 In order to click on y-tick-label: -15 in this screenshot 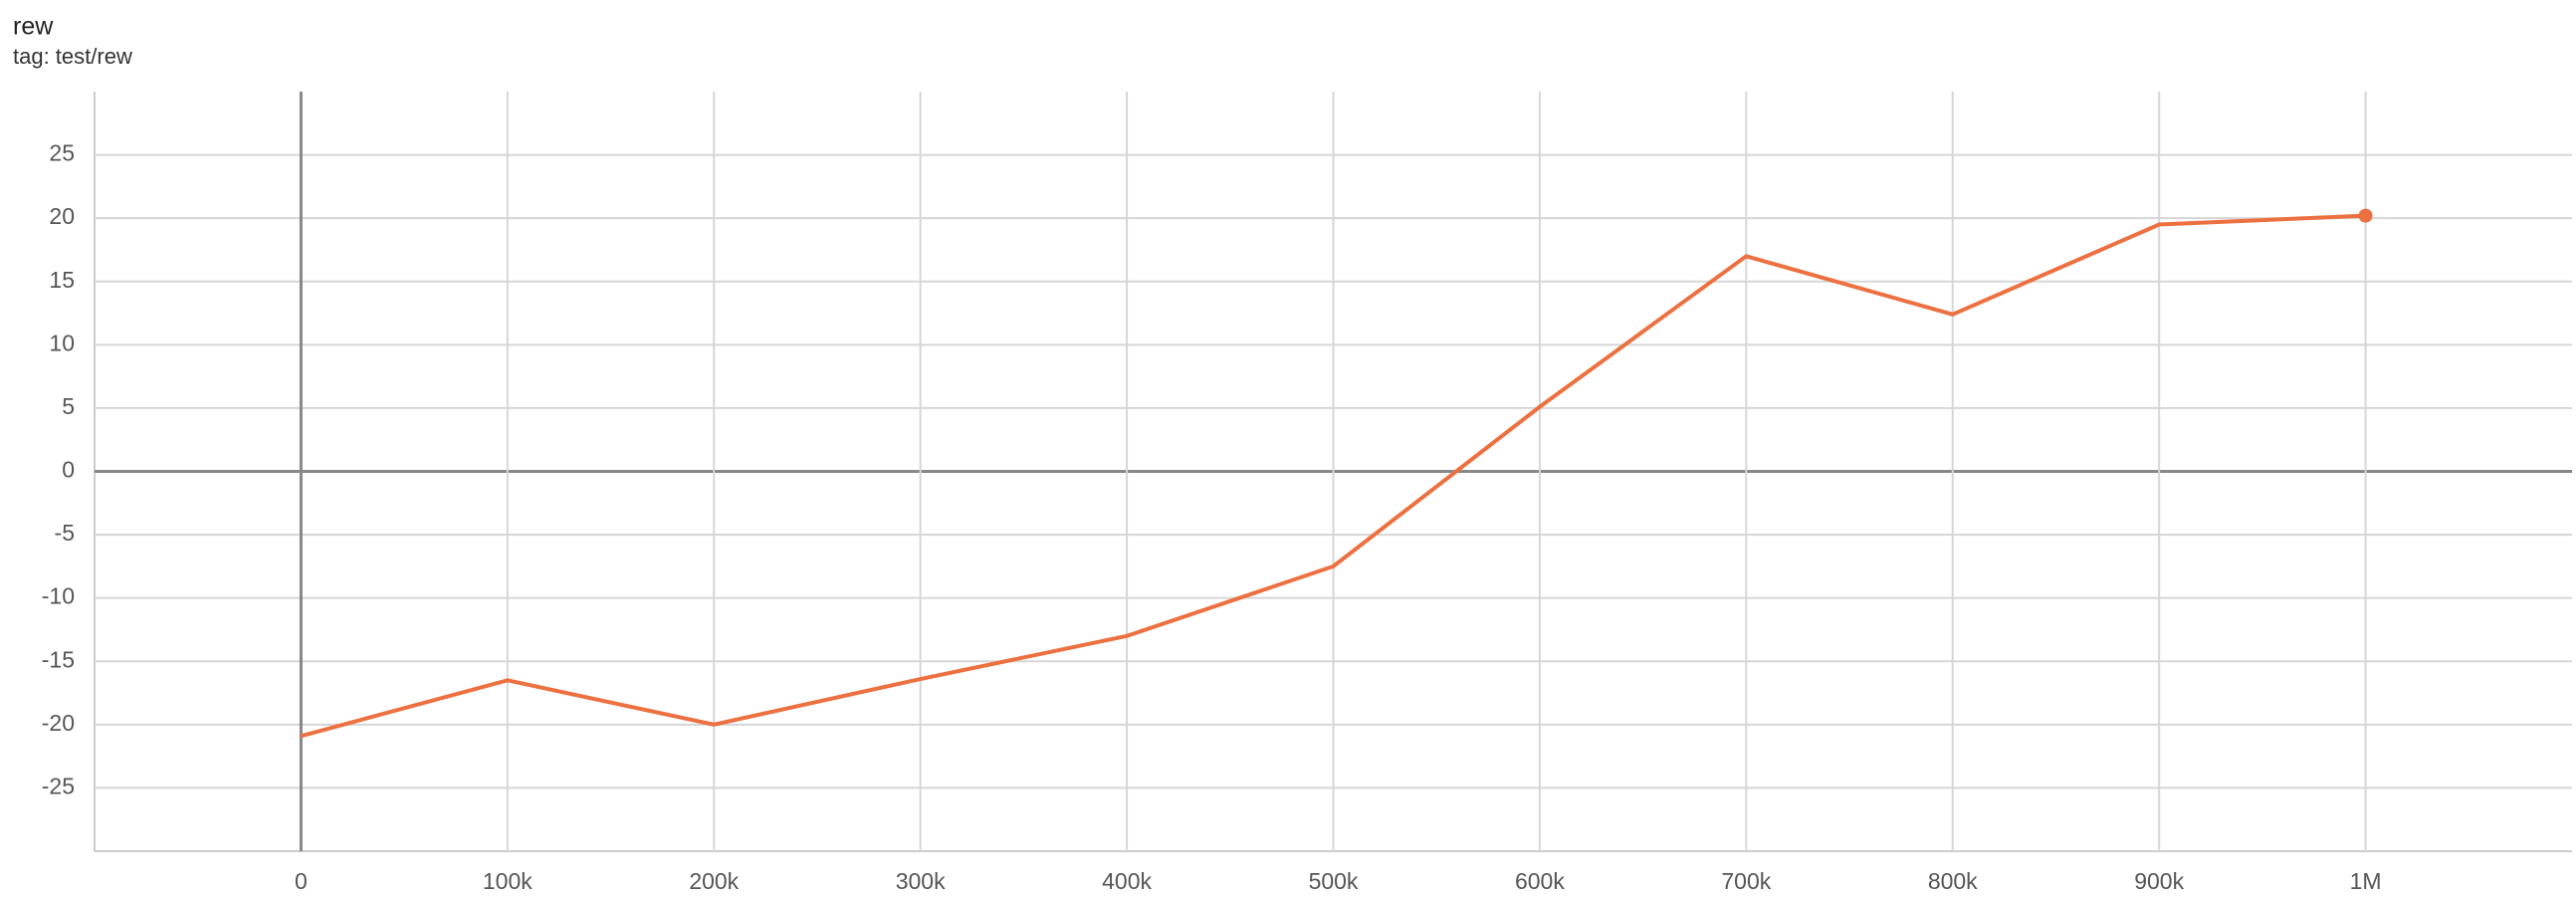, I will do `click(58, 659)`.